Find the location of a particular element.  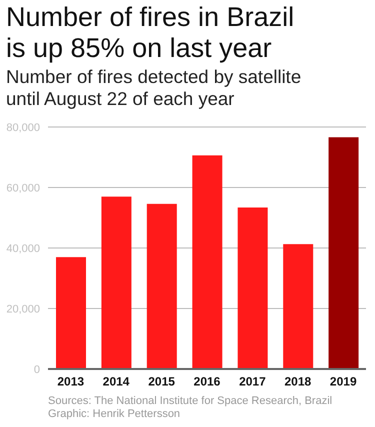

y-tick-label: 40,000 is located at coordinates (23, 248).